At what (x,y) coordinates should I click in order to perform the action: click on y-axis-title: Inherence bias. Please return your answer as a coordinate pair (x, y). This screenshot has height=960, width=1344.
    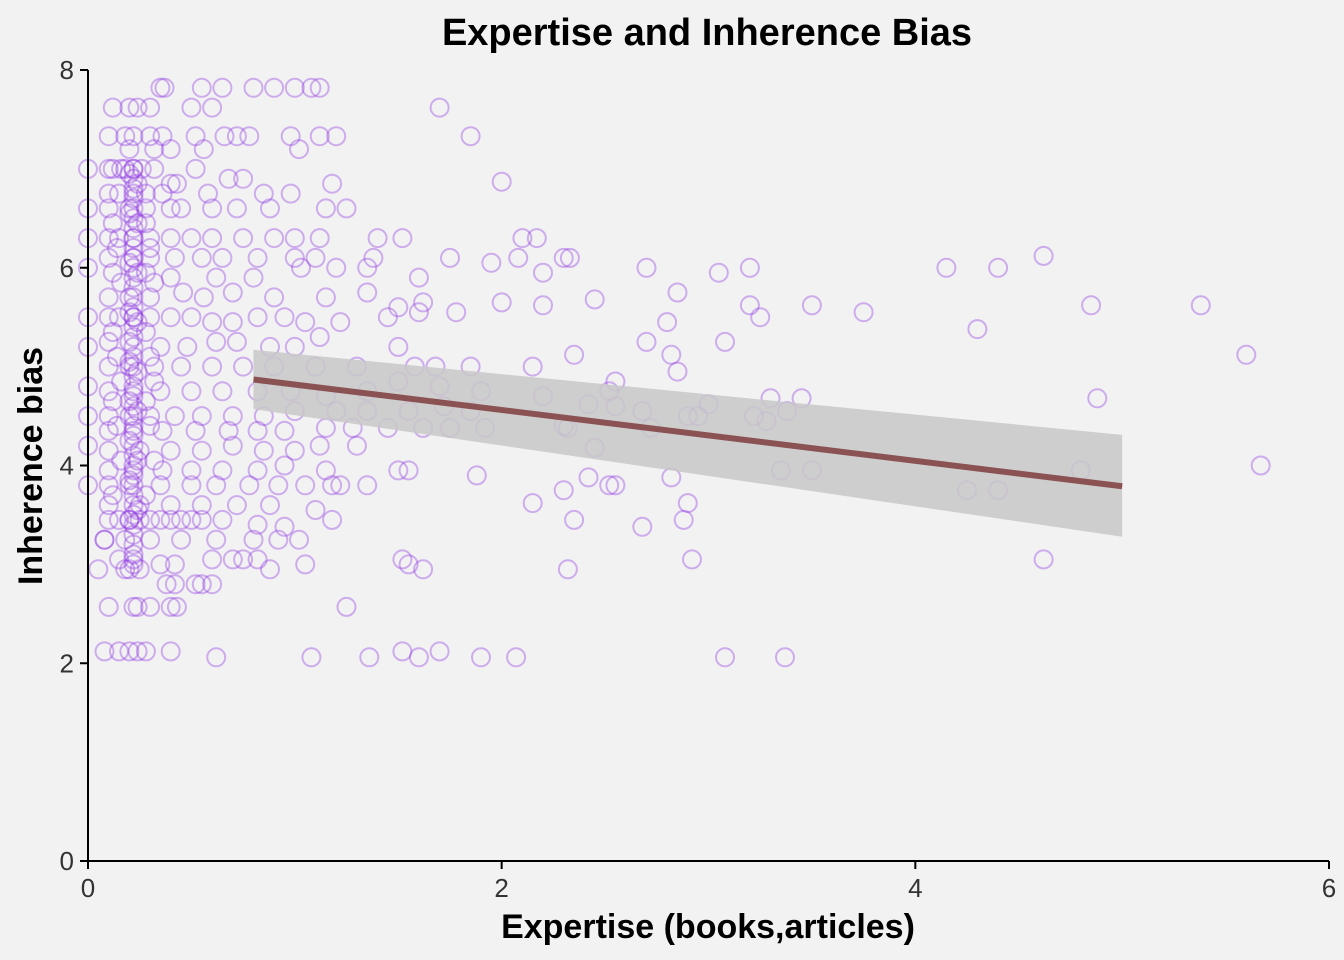
    Looking at the image, I should click on (31, 466).